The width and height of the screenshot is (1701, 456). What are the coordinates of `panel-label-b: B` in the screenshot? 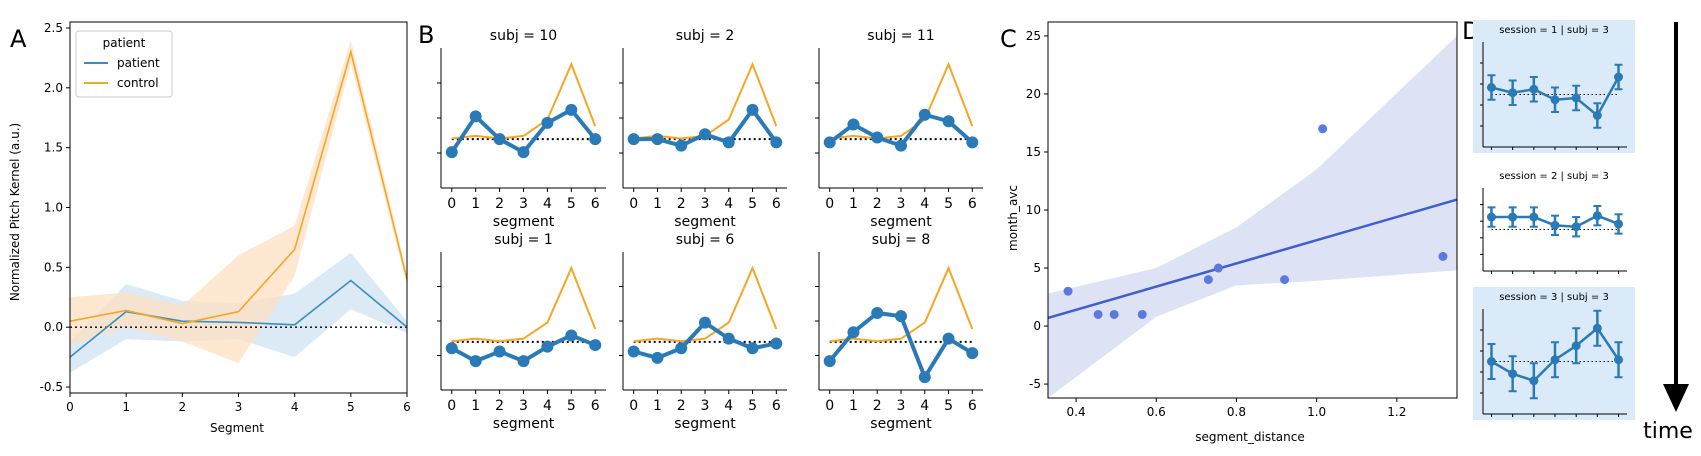 It's located at (426, 35).